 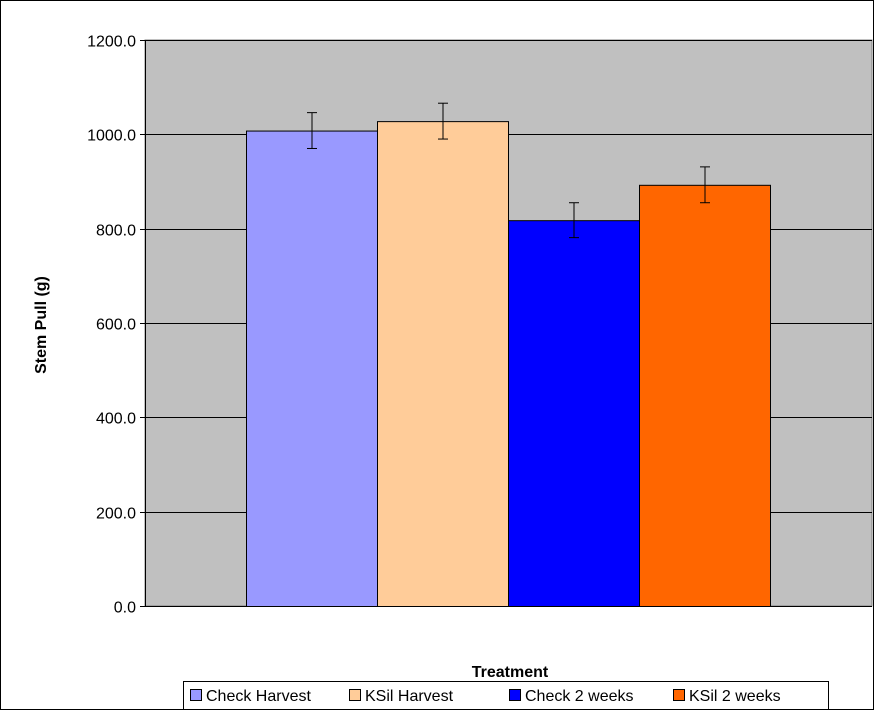 What do you see at coordinates (258, 696) in the screenshot?
I see `legend-label-1: Check Harvest` at bounding box center [258, 696].